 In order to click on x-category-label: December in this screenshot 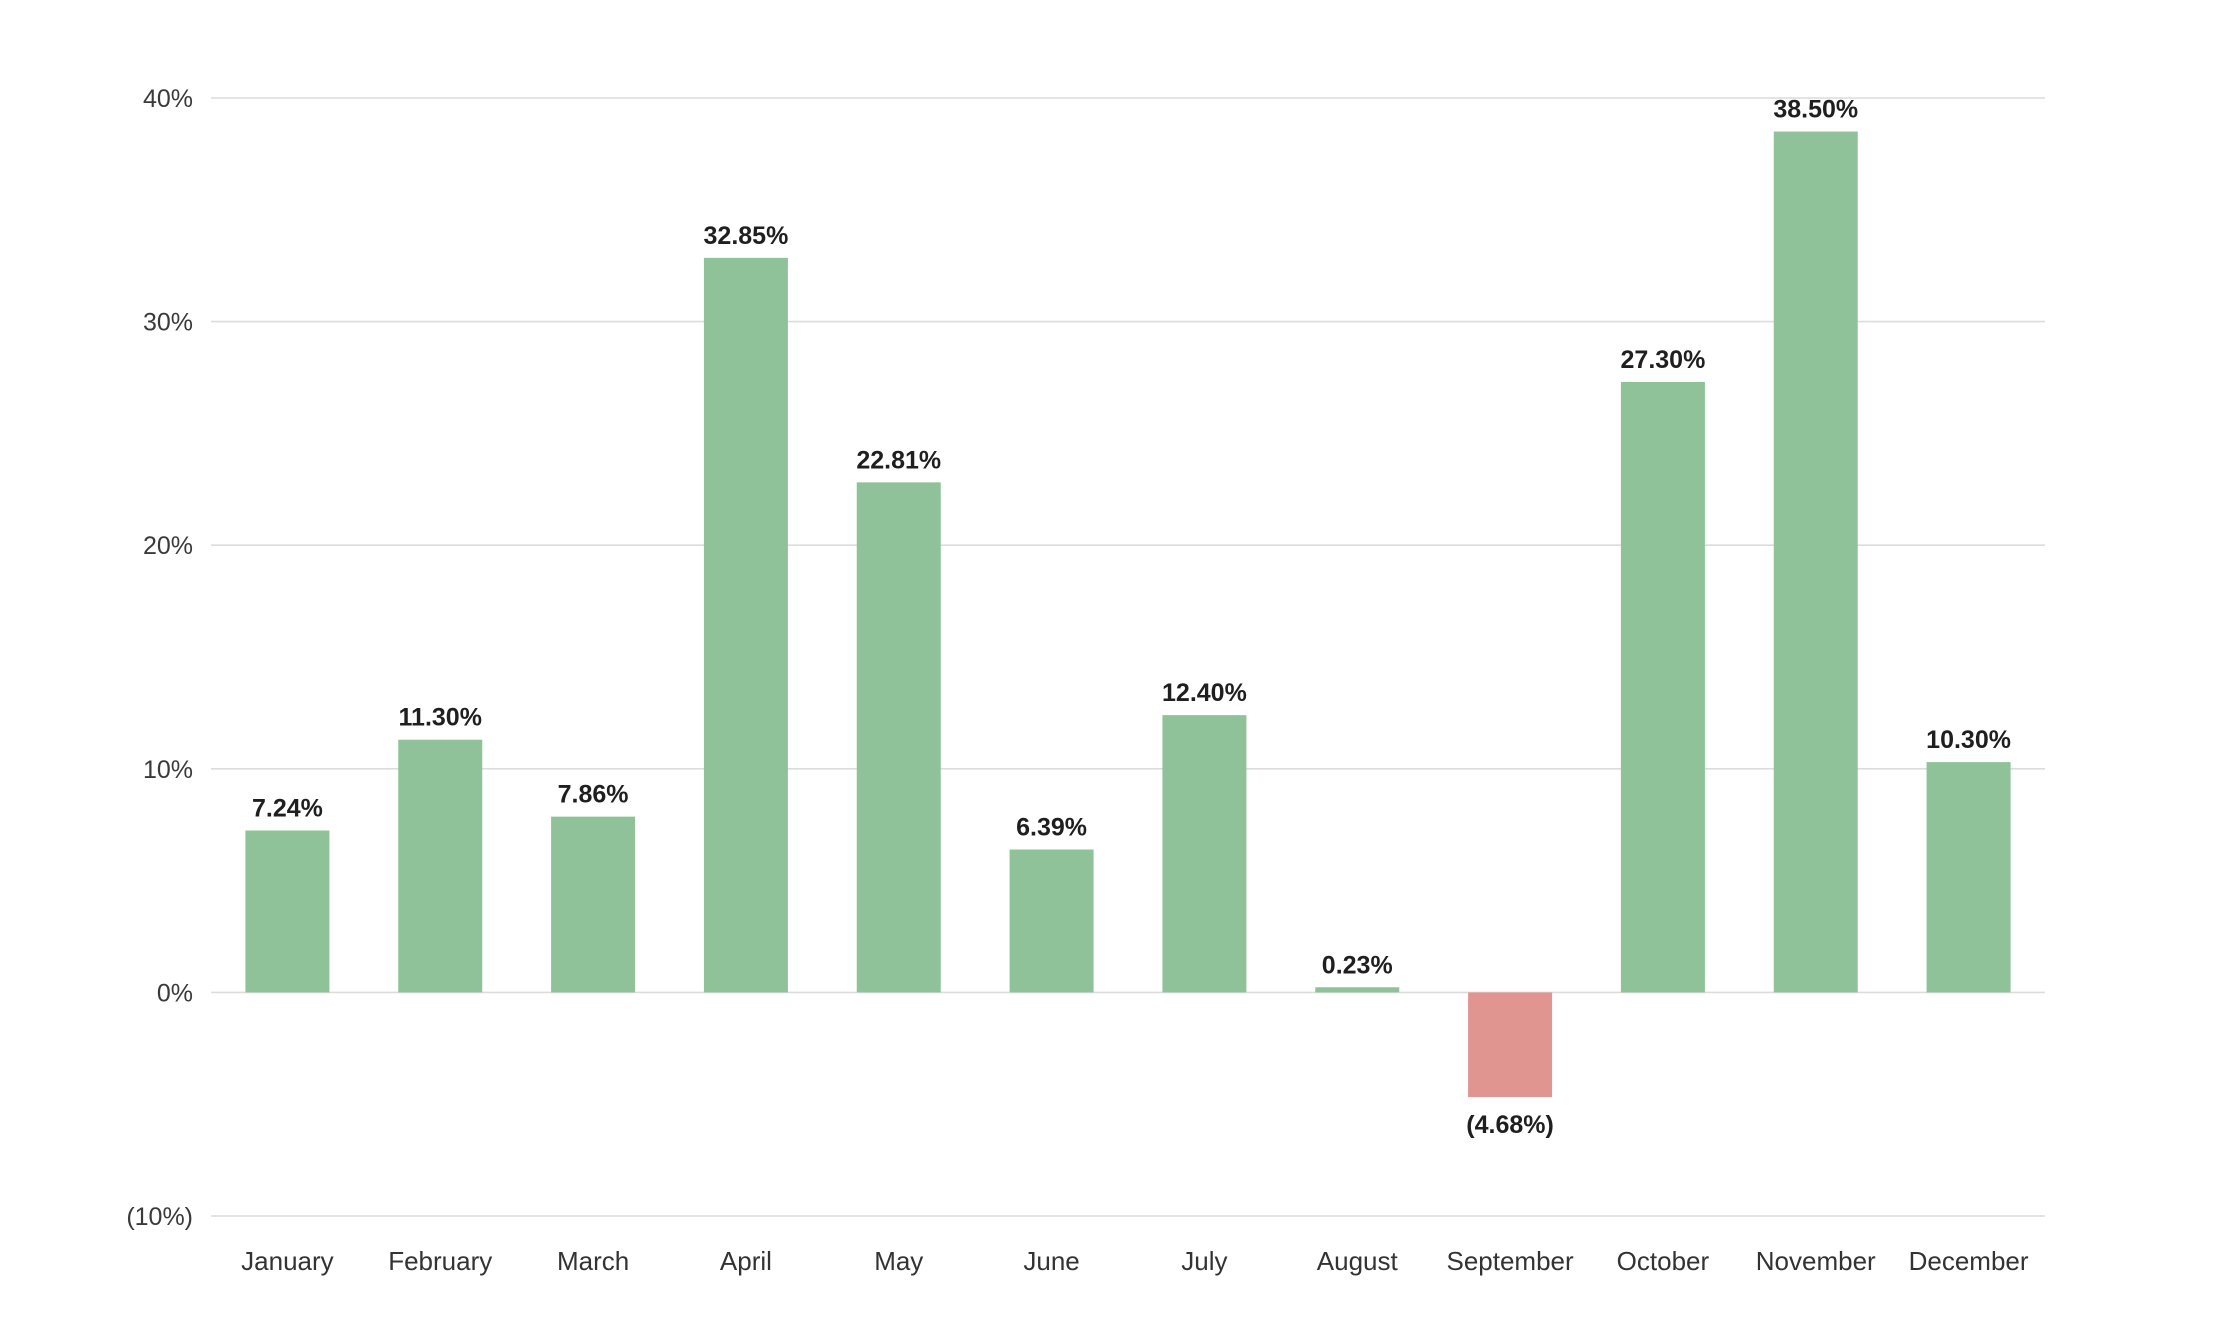, I will do `click(1969, 1261)`.